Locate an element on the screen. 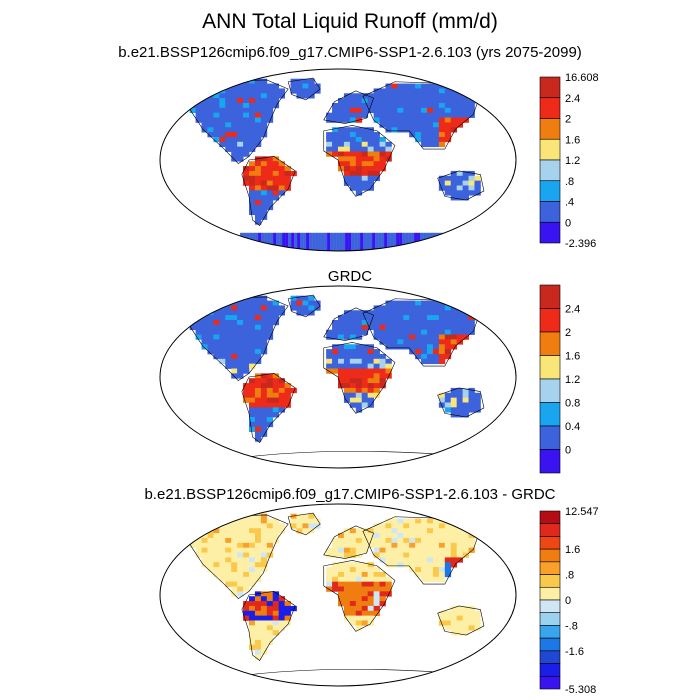 This screenshot has width=700, height=700. colorbar-tick-label: .4 is located at coordinates (569, 203).